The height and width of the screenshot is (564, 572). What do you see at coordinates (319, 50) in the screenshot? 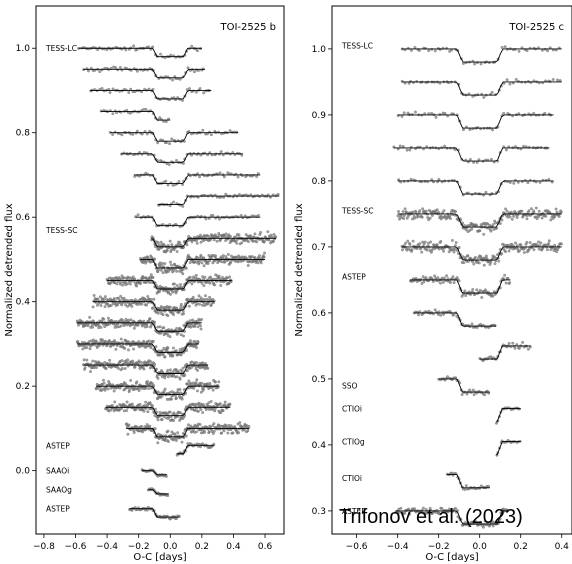
I see `y-tick-label: 1.0` at bounding box center [319, 50].